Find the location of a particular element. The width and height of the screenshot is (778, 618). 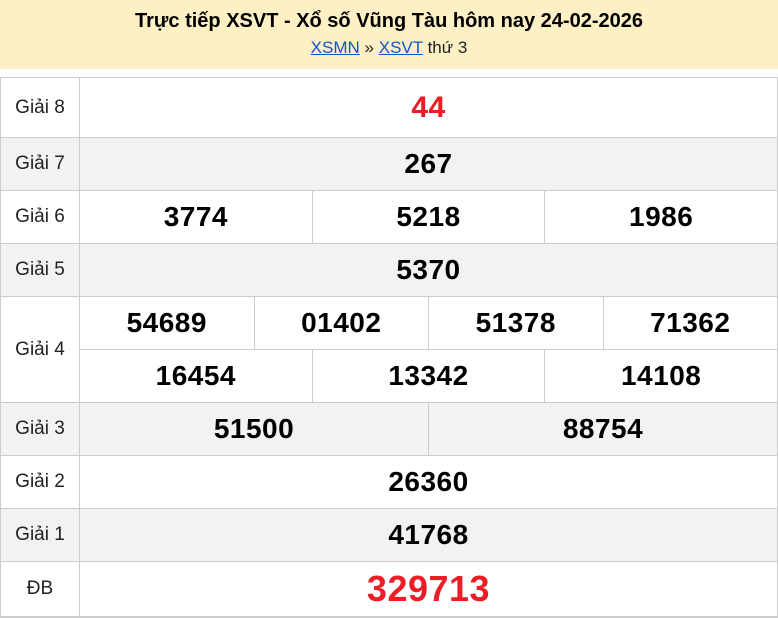

prize-numbers-giai-2: 26360 is located at coordinates (428, 482).